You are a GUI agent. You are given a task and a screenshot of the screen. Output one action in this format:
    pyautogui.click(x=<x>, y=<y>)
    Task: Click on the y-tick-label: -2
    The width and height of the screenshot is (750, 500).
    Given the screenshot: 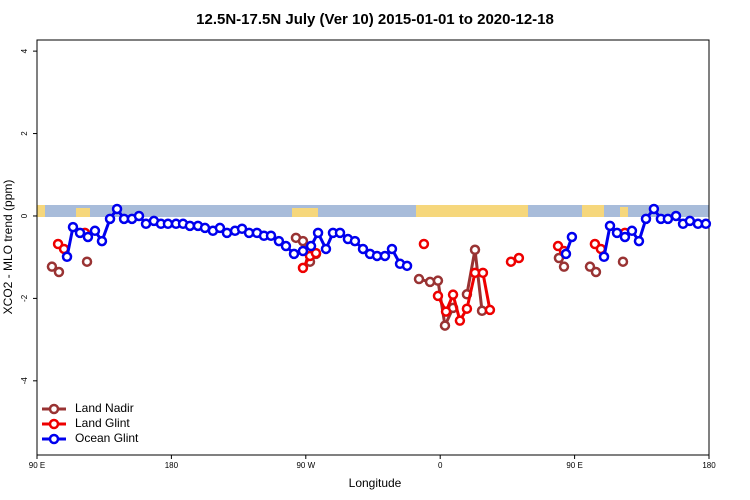 What is the action you would take?
    pyautogui.click(x=24, y=298)
    